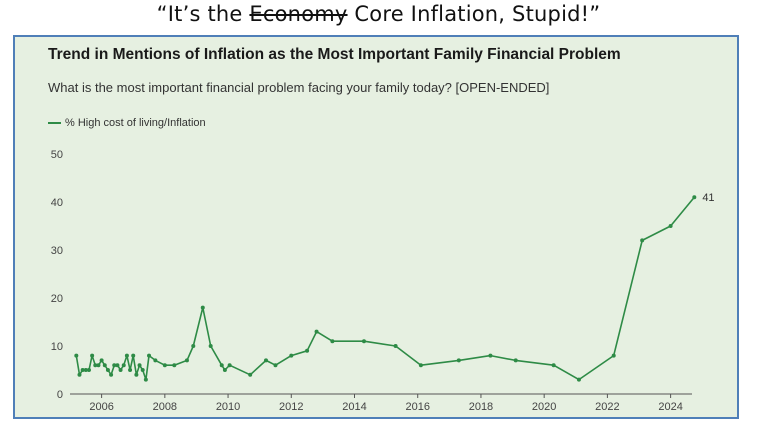  I want to click on y-tick-label: 0, so click(60, 395).